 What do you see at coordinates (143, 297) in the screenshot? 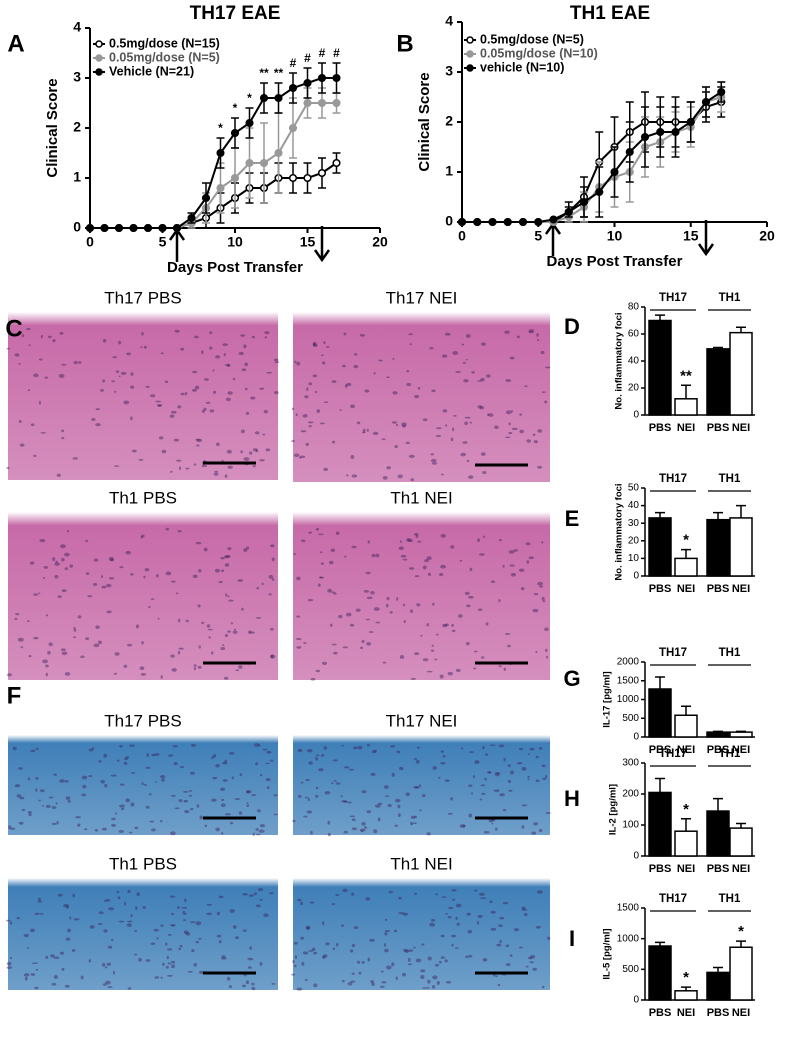
I see `image-caption: Th17 PBS` at bounding box center [143, 297].